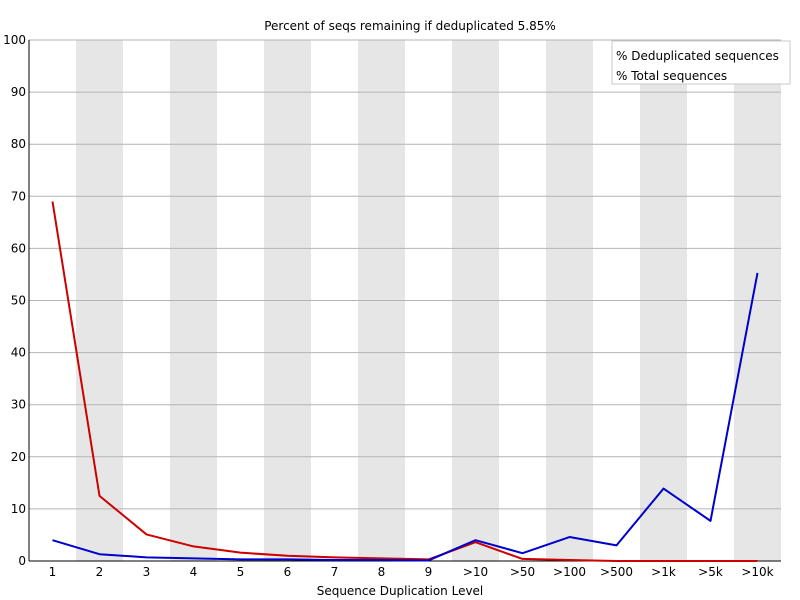 Image resolution: width=800 pixels, height=600 pixels. What do you see at coordinates (18, 353) in the screenshot?
I see `y-tick-label: 40` at bounding box center [18, 353].